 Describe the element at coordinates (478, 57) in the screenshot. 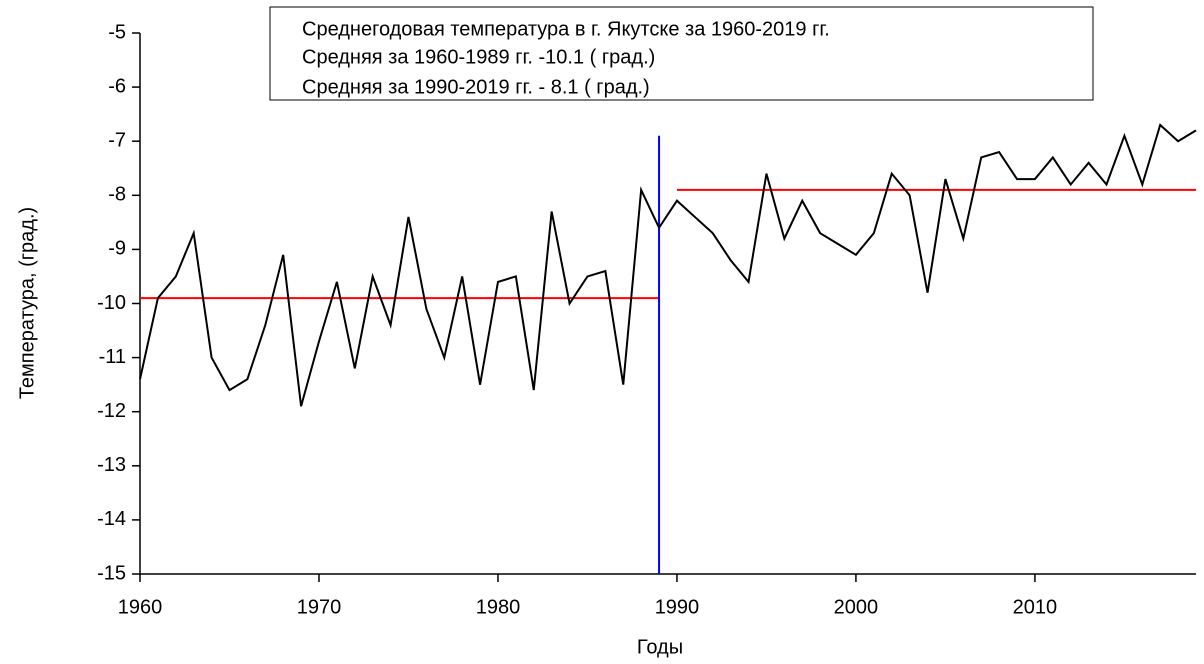

I see `legend-line: Средняя за 1960-1989 гг. -10.1 ( град.)` at that location.